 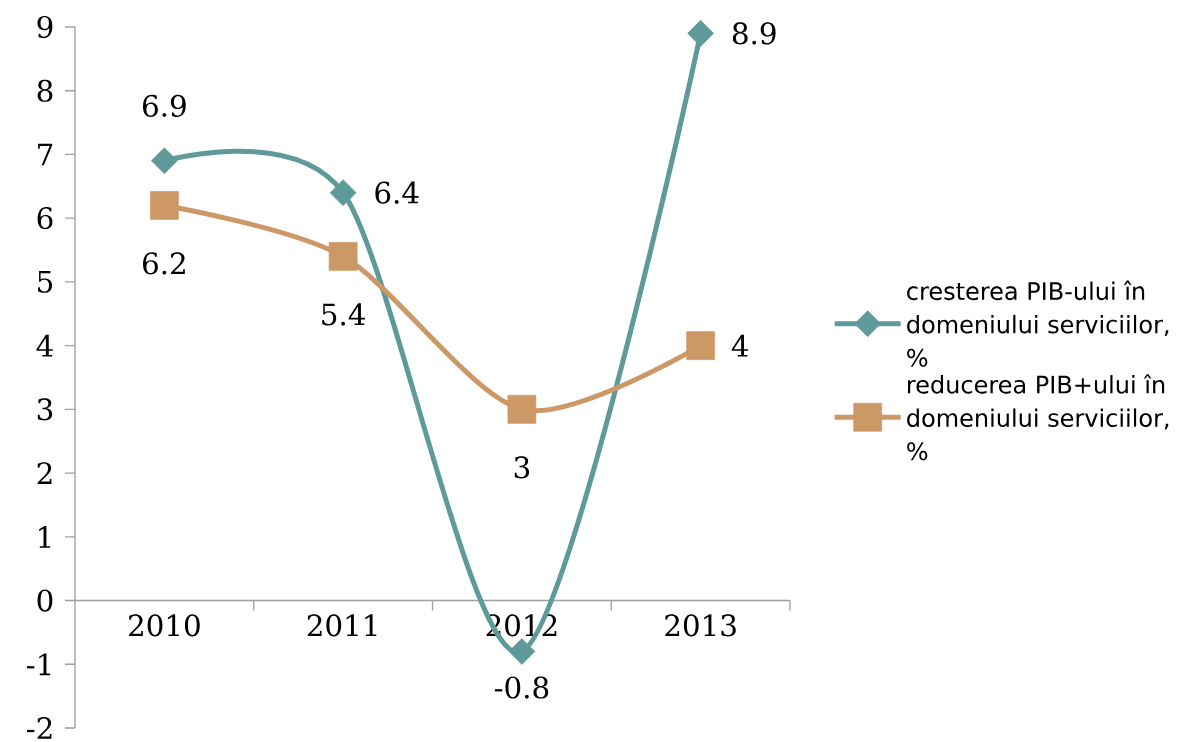 What do you see at coordinates (45, 536) in the screenshot?
I see `y-tick-label: 1` at bounding box center [45, 536].